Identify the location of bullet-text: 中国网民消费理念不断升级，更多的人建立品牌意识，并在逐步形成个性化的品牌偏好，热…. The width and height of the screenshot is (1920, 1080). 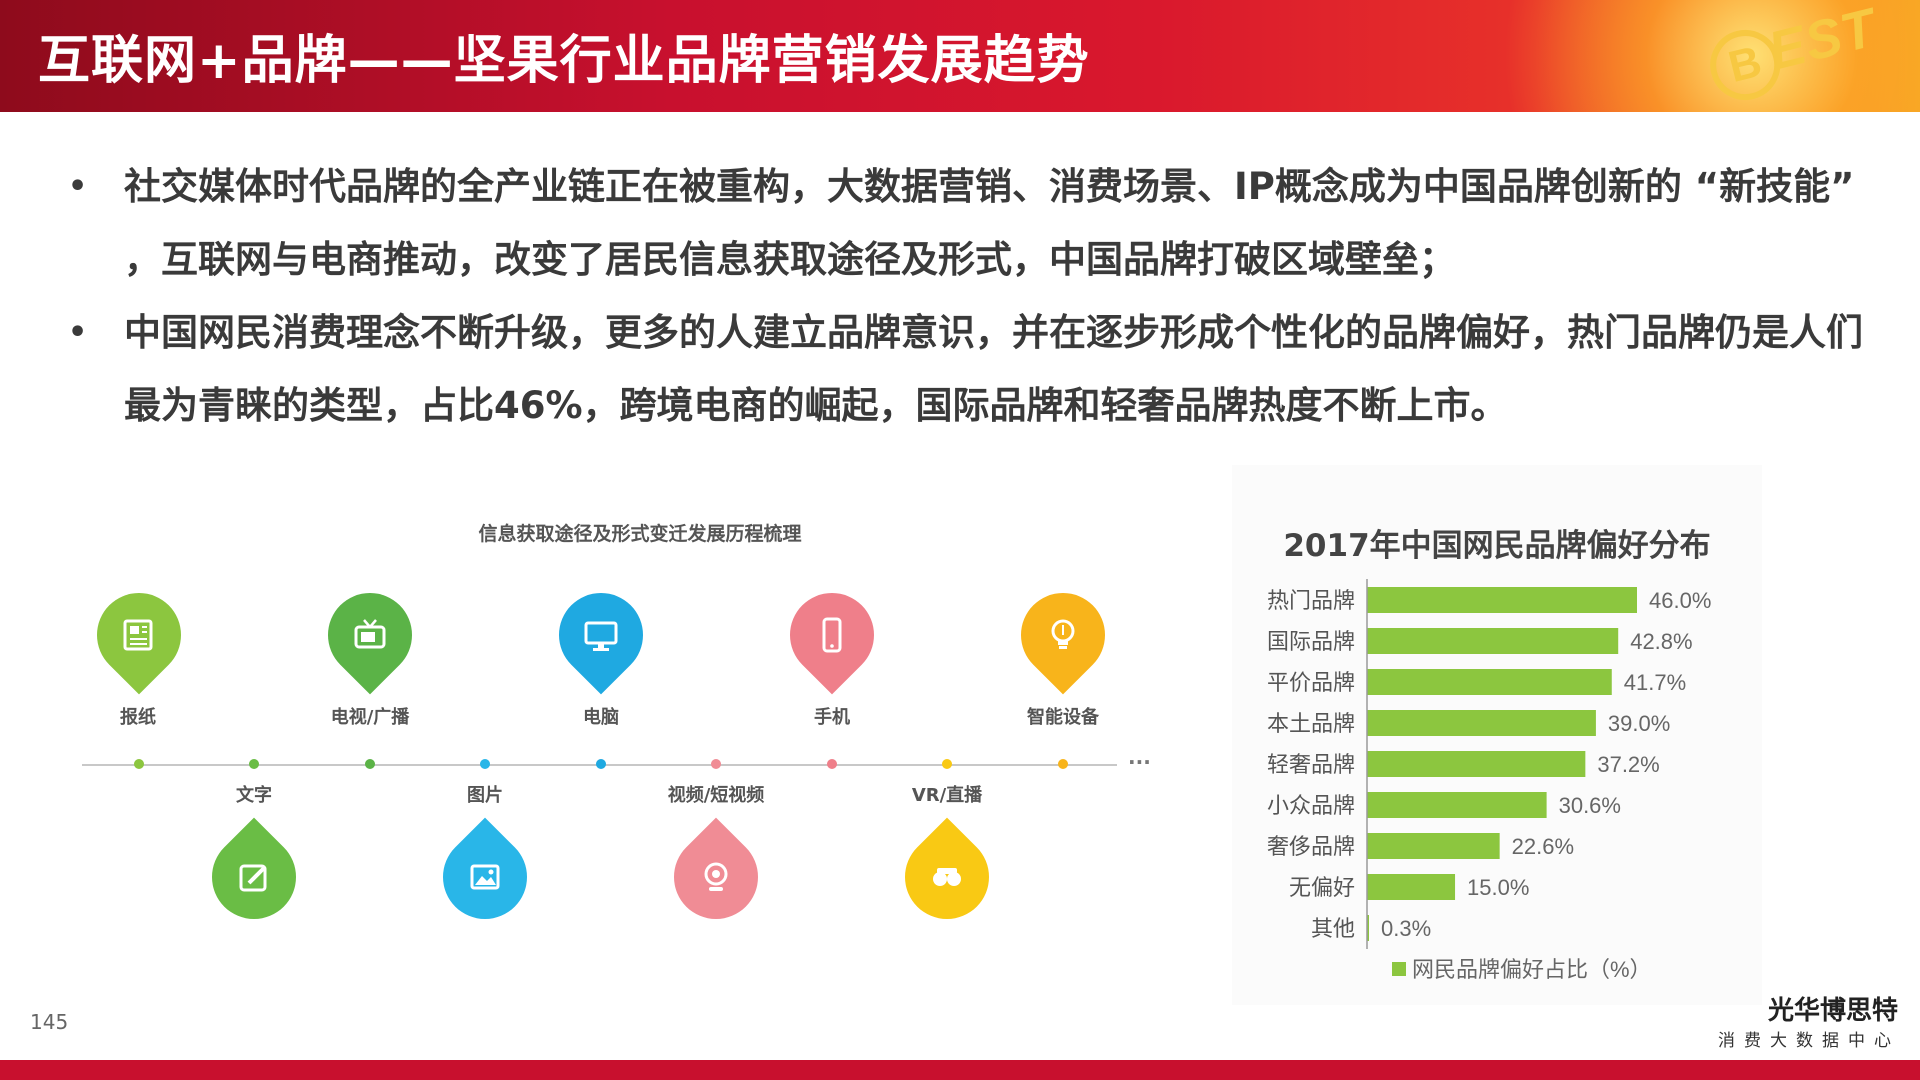
(993, 369).